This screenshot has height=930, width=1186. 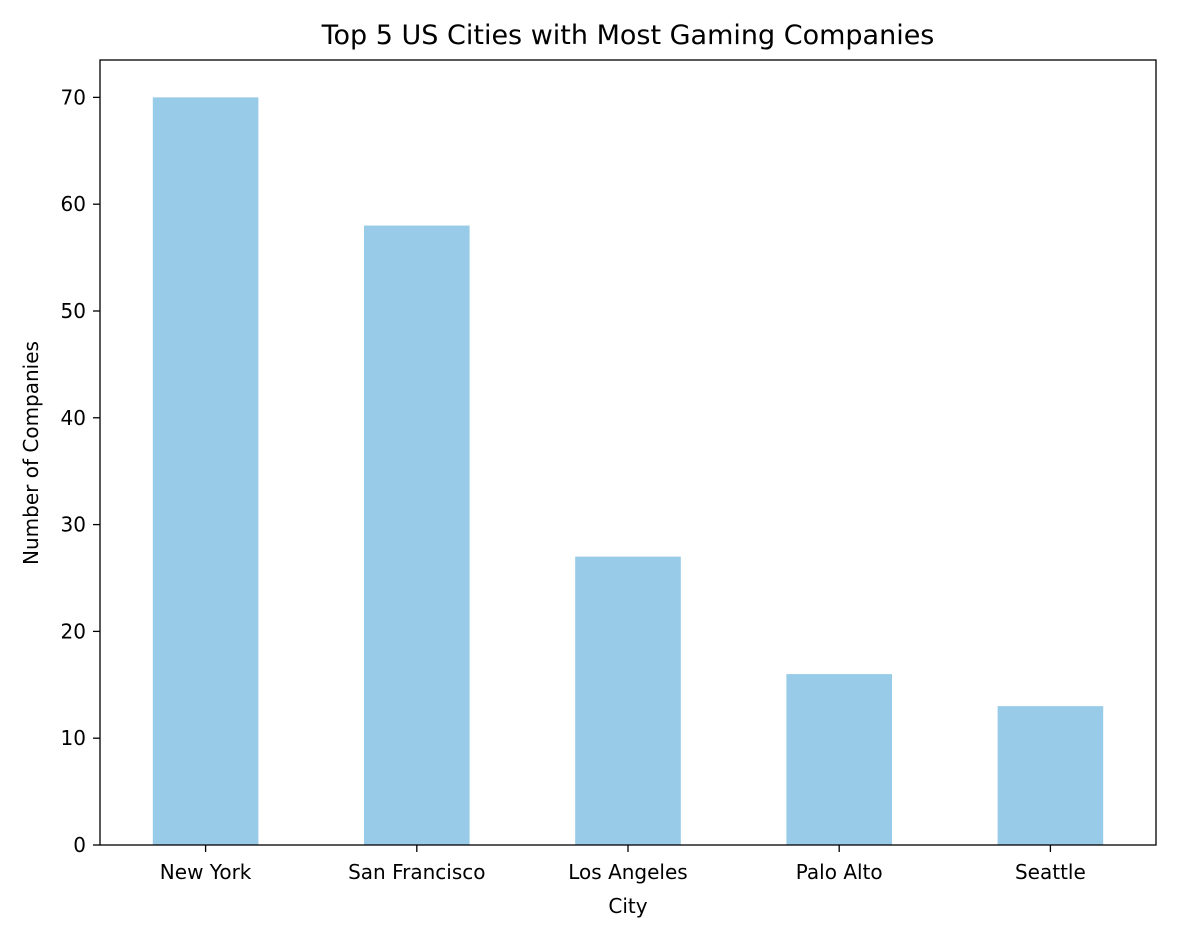 What do you see at coordinates (417, 535) in the screenshot?
I see `bar-san-francisco` at bounding box center [417, 535].